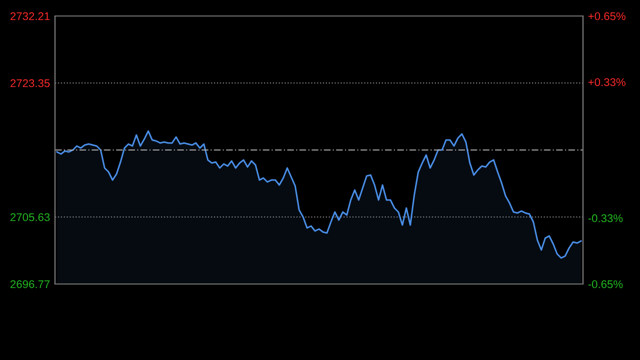 The height and width of the screenshot is (360, 640). What do you see at coordinates (607, 16) in the screenshot?
I see `y2-tick-label: +0.65%` at bounding box center [607, 16].